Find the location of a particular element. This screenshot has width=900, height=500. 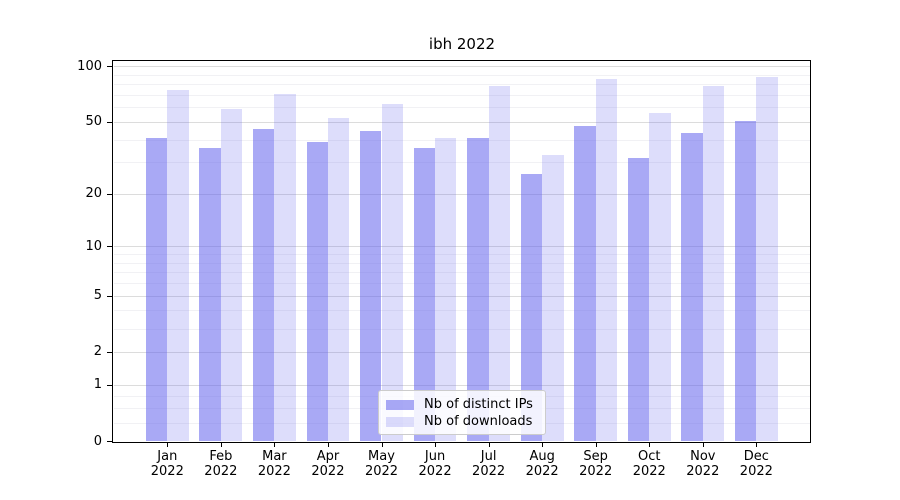

bar-downloads-dec is located at coordinates (767, 259).